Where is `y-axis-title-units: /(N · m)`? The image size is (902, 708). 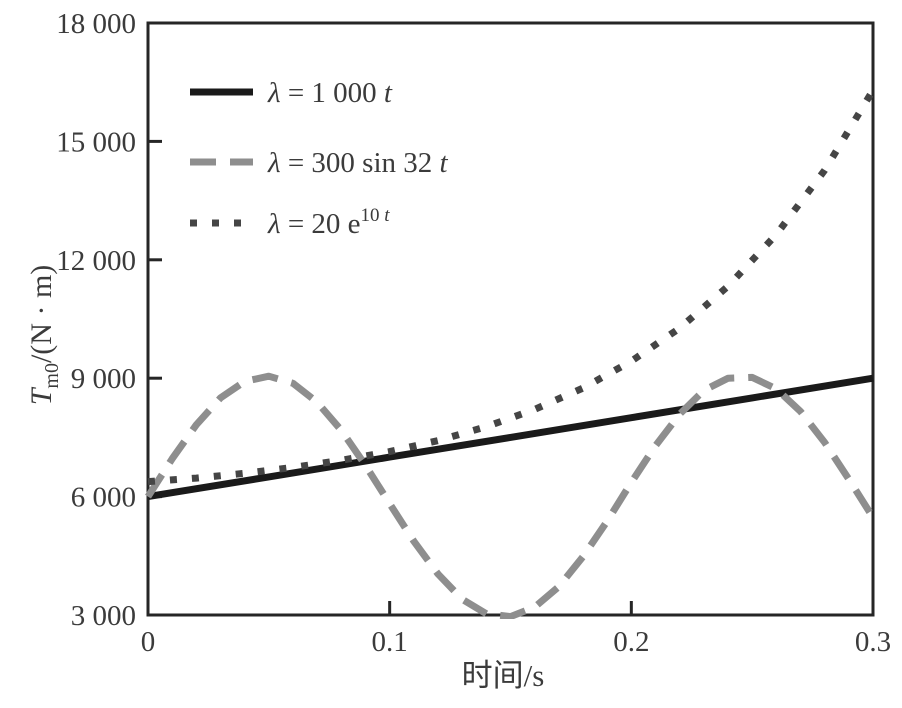
y-axis-title-units: /(N · m) is located at coordinates (41, 314).